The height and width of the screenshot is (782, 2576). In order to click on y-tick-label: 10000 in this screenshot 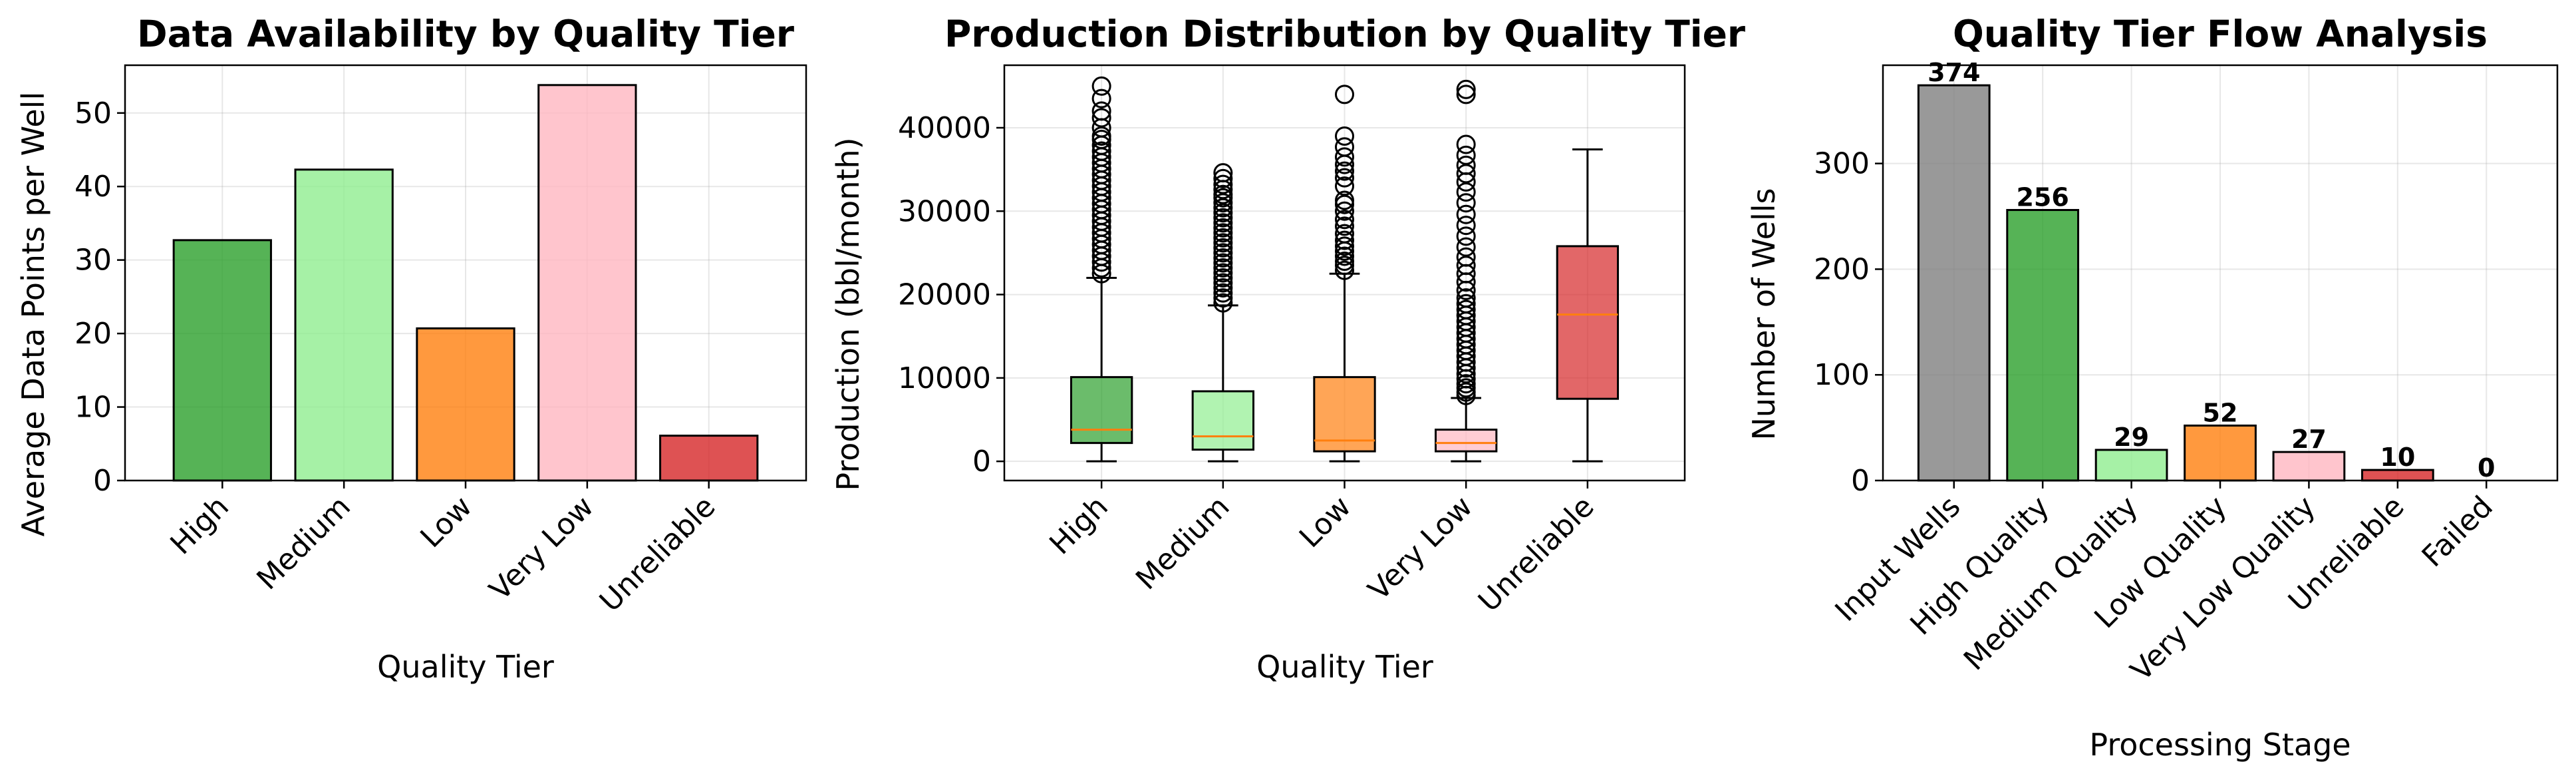, I will do `click(944, 378)`.